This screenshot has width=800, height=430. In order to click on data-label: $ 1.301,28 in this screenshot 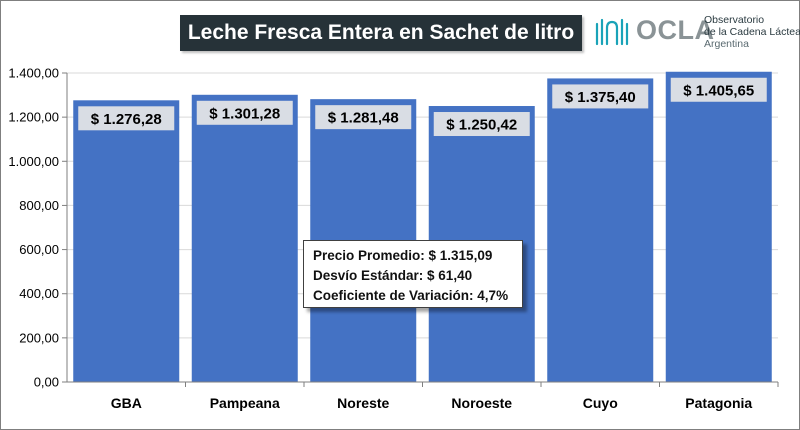, I will do `click(244, 113)`.